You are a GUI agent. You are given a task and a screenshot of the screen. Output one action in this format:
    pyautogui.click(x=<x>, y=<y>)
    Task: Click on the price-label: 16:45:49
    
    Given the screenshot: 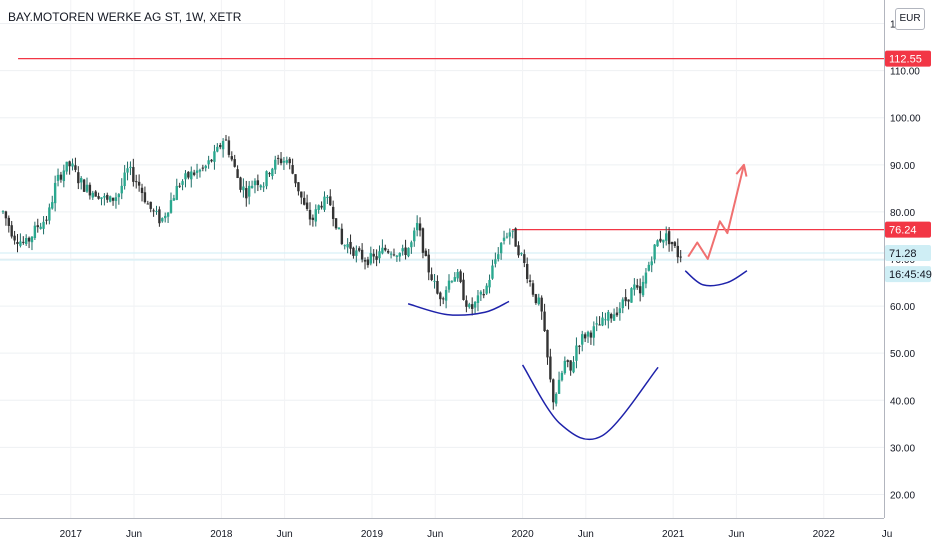 What is the action you would take?
    pyautogui.click(x=908, y=274)
    